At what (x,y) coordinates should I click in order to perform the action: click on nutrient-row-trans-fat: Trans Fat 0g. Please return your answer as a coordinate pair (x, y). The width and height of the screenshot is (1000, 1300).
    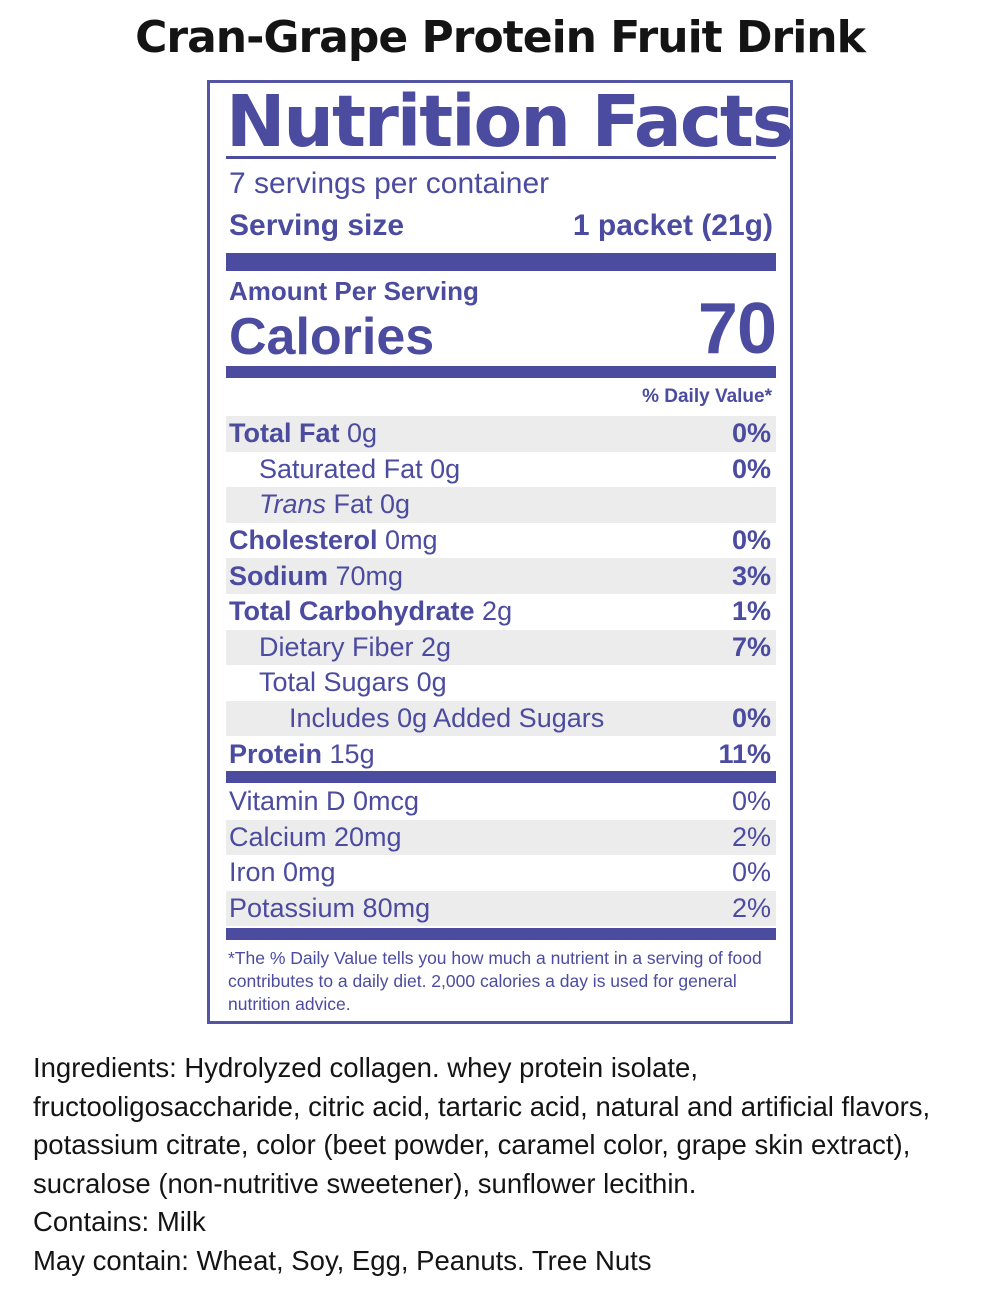
    Looking at the image, I should click on (501, 505).